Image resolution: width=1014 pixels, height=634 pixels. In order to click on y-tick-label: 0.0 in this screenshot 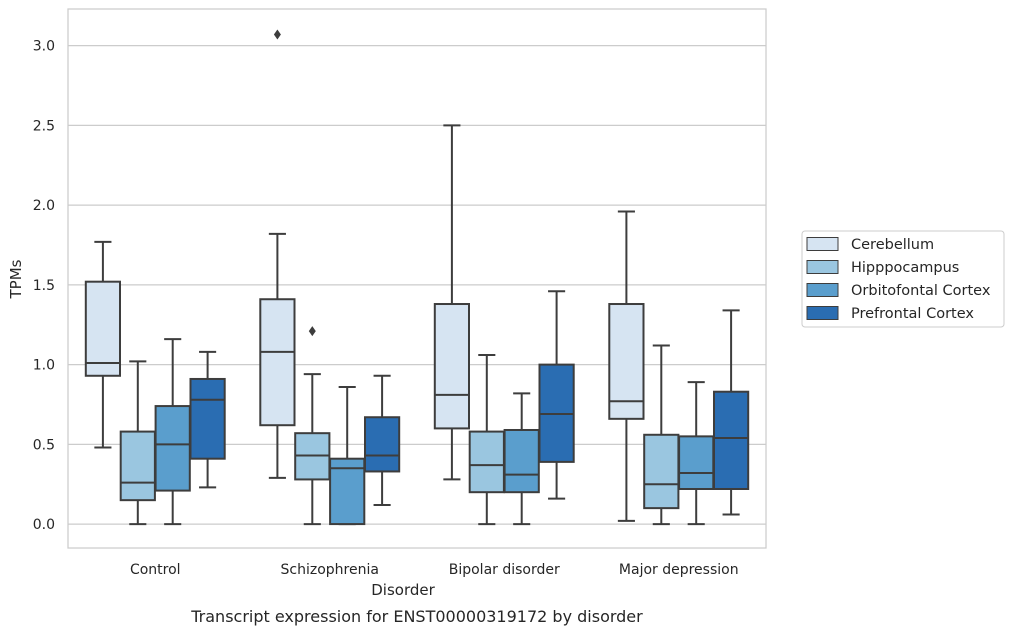, I will do `click(44, 525)`.